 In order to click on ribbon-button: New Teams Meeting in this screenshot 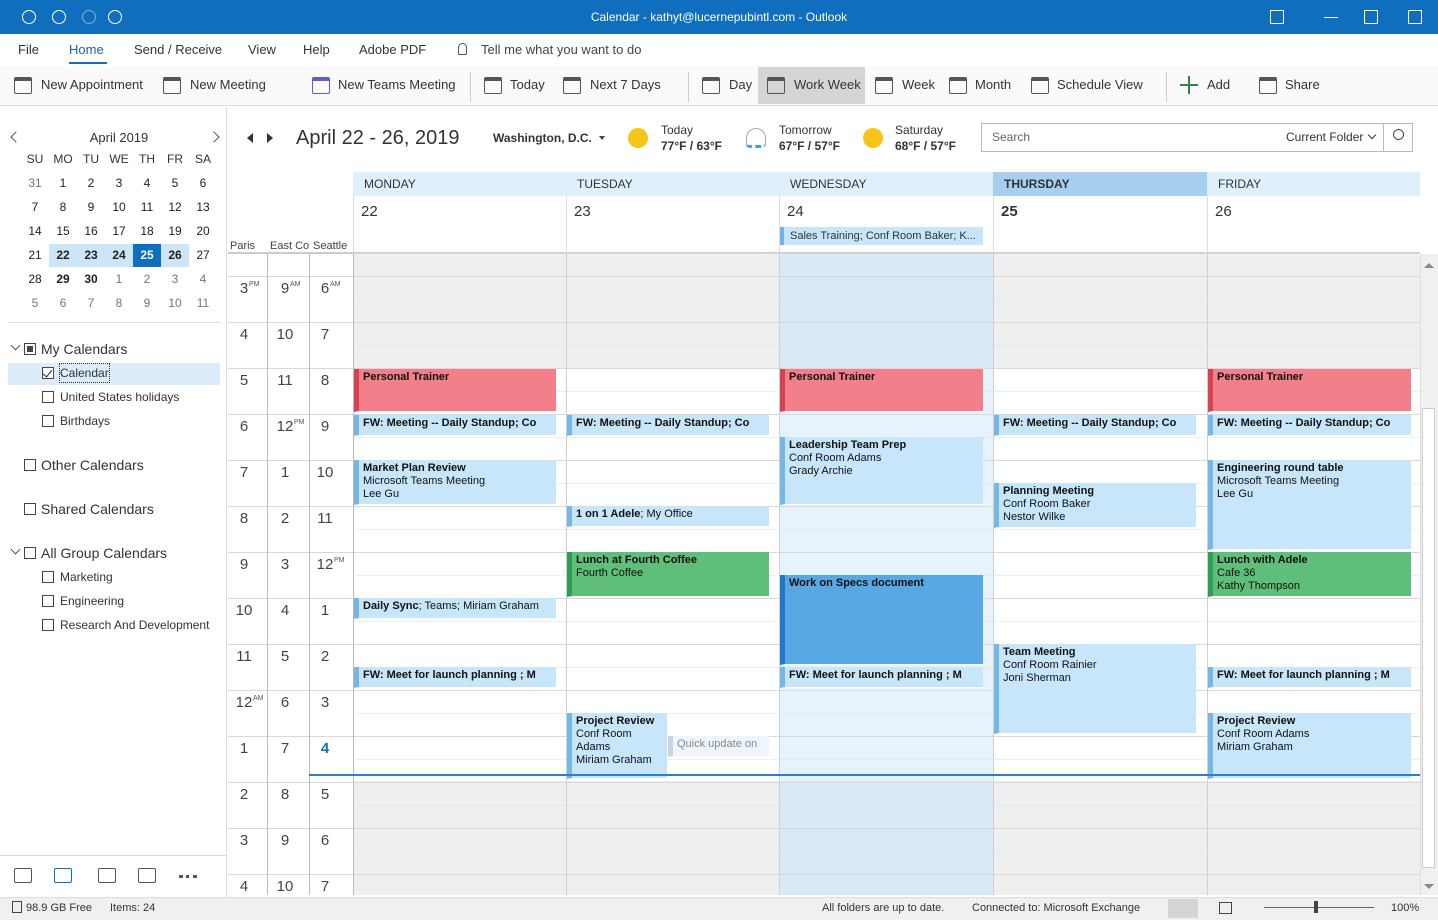, I will do `click(397, 84)`.